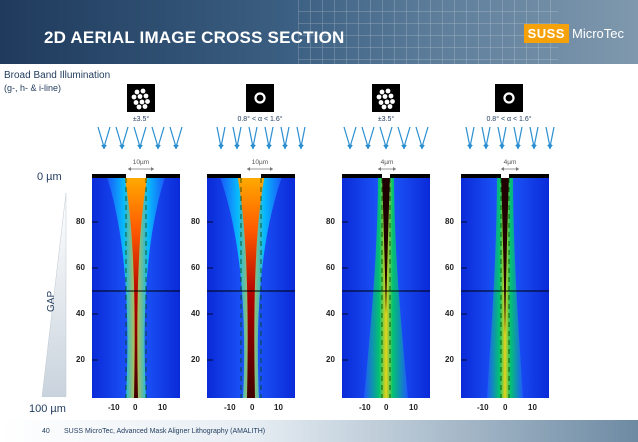  I want to click on gap-axis-label: GAP, so click(51, 301).